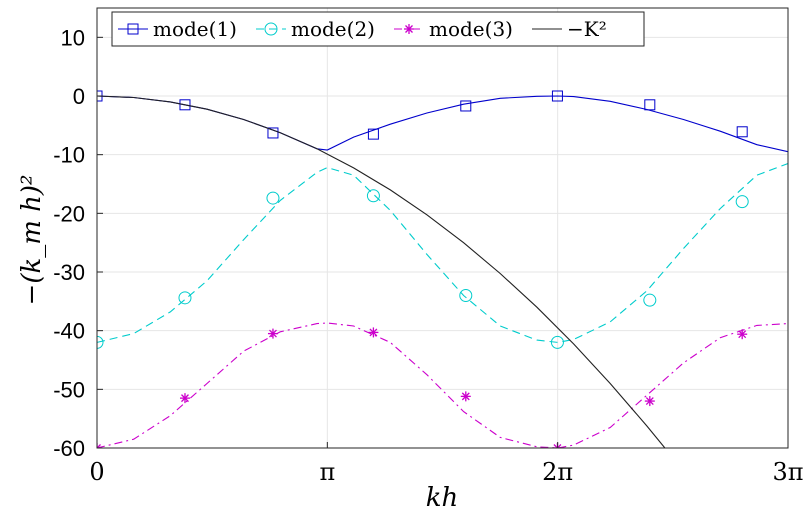 Image resolution: width=810 pixels, height=517 pixels. Describe the element at coordinates (79, 96) in the screenshot. I see `y-tick-label: 0` at that location.